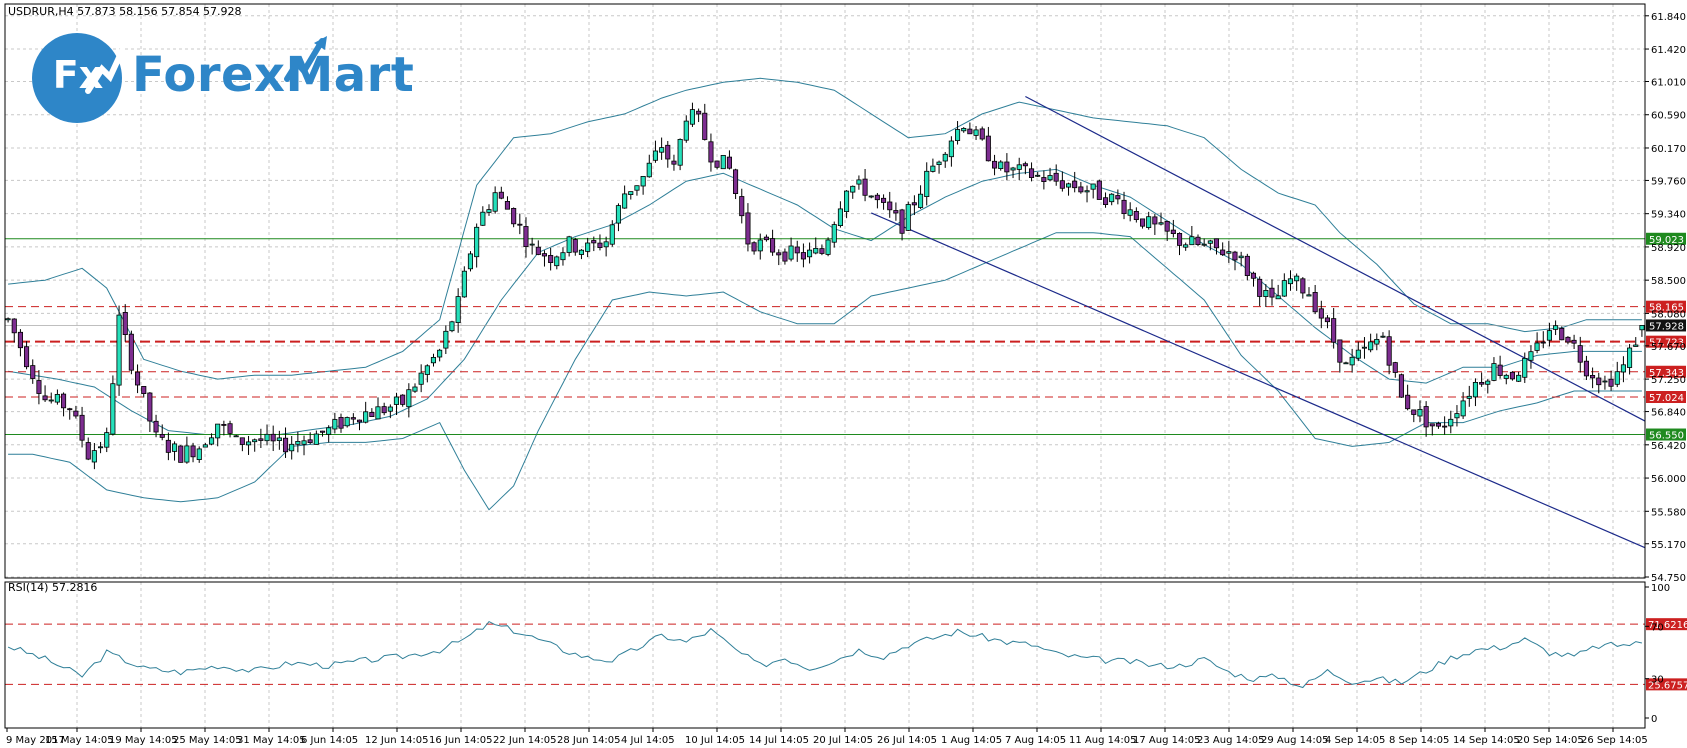  What do you see at coordinates (35, 740) in the screenshot?
I see `time-tick-label: 9 May 2017` at bounding box center [35, 740].